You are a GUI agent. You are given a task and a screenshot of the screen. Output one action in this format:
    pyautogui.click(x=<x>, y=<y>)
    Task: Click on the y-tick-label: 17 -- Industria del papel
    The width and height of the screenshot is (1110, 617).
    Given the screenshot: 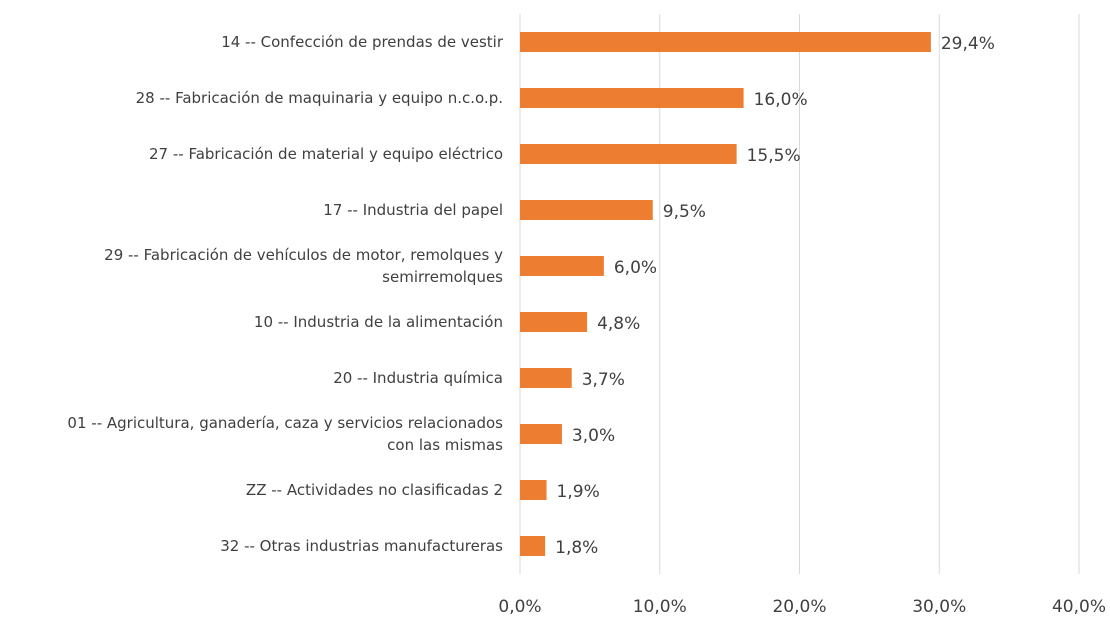 What is the action you would take?
    pyautogui.click(x=413, y=210)
    